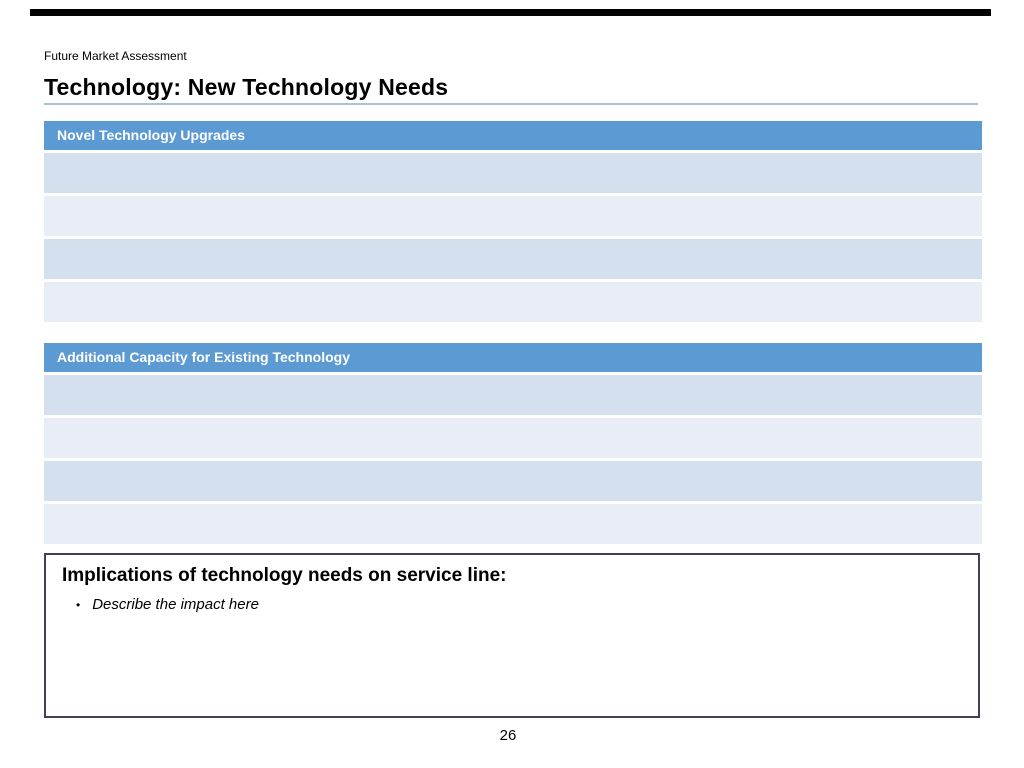  What do you see at coordinates (508, 735) in the screenshot?
I see `page-number: 26` at bounding box center [508, 735].